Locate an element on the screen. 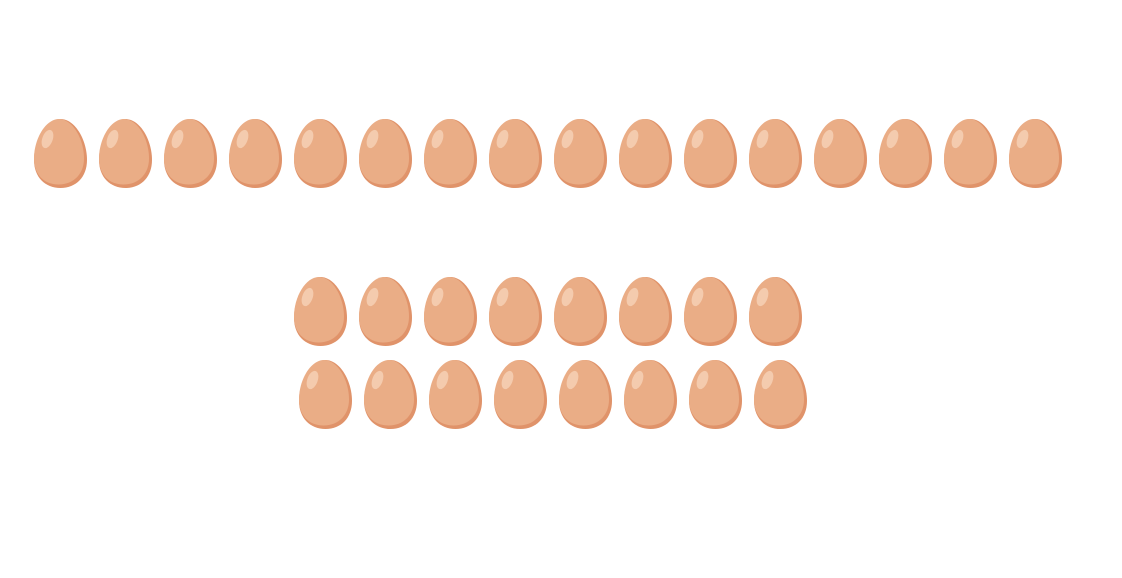 The image size is (1122, 578). egg-row-top is located at coordinates (548, 153).